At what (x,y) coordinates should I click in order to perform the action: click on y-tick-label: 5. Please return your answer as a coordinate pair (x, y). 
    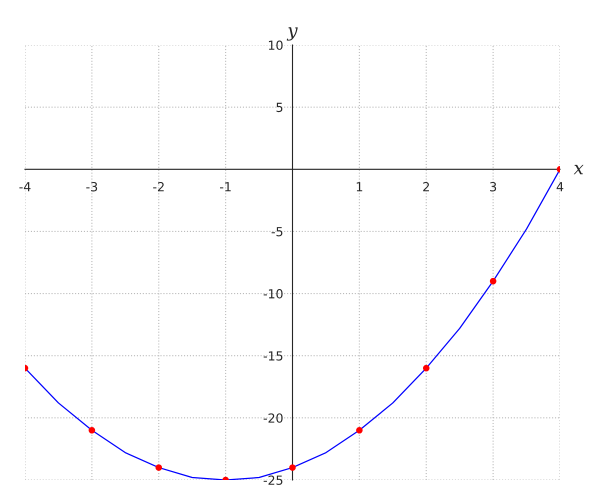
    Looking at the image, I should click on (279, 107).